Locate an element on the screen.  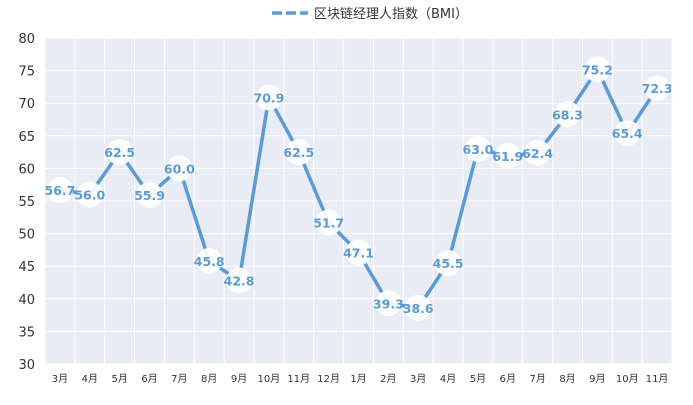
y-axis: 30 35 40 45 50 55 60 65 70 75 80 is located at coordinates (26, 202).